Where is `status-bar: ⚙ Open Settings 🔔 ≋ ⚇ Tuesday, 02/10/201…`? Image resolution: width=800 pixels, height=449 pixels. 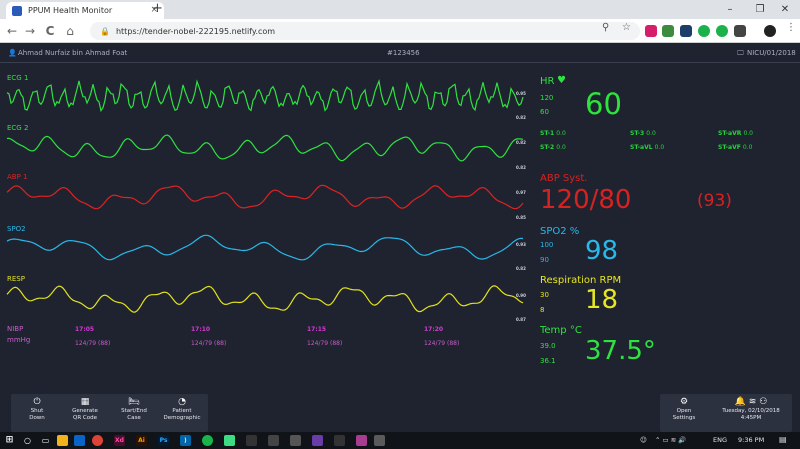 status-bar: ⚙ Open Settings 🔔 ≋ ⚇ Tuesday, 02/10/201… is located at coordinates (726, 413).